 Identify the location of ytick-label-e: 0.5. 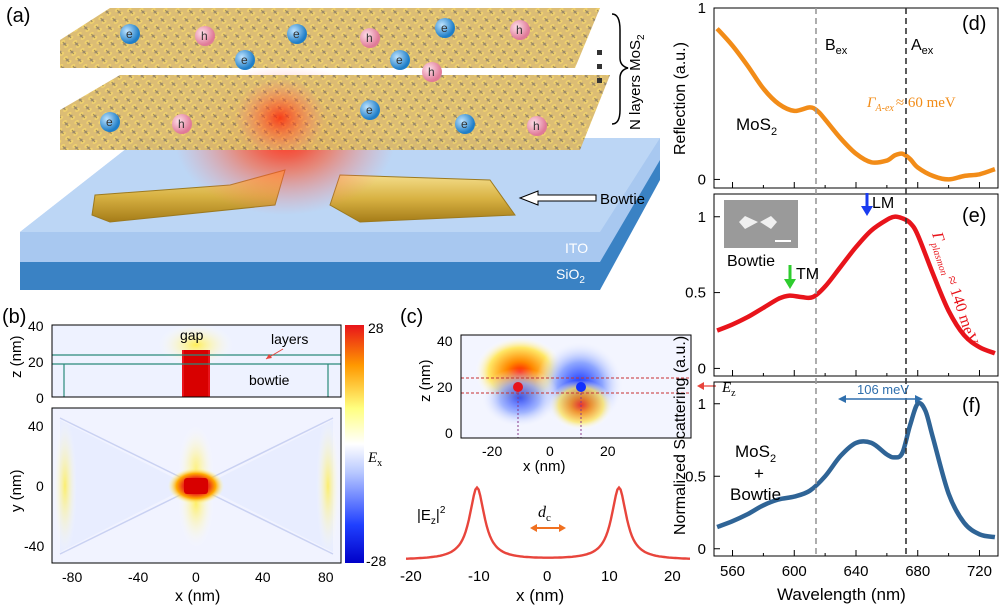
(695, 293).